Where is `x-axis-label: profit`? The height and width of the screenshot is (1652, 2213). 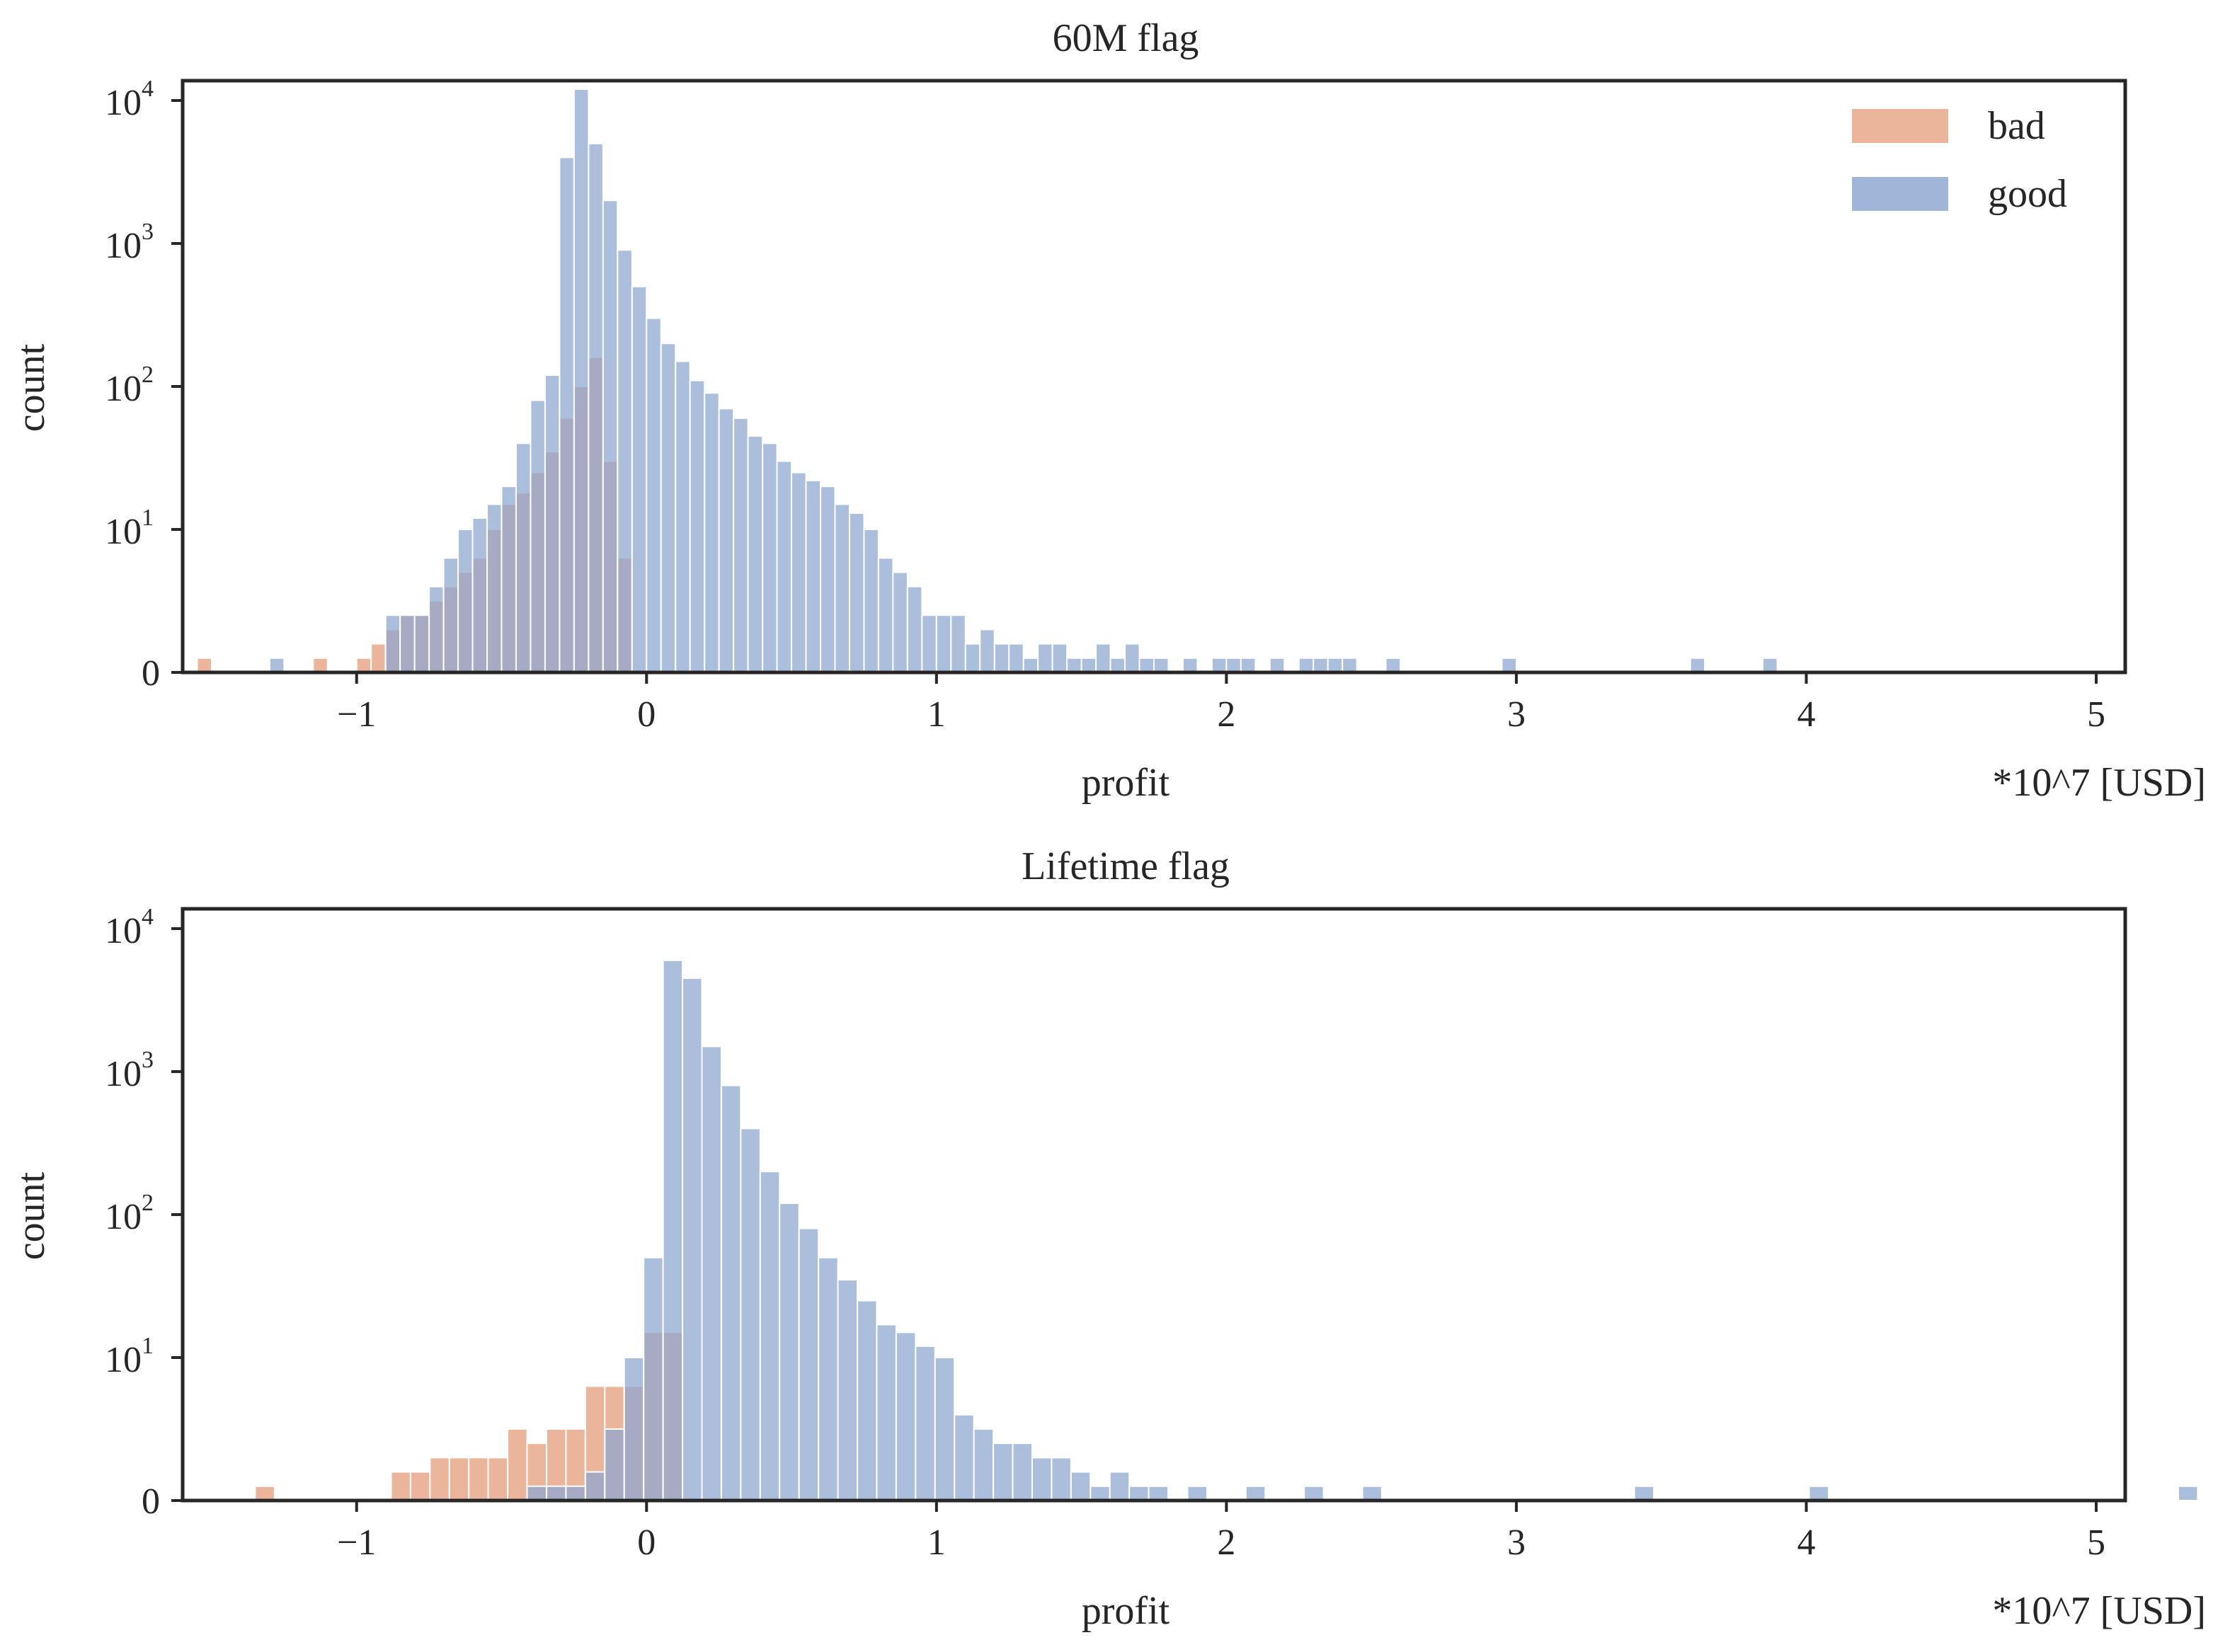 x-axis-label: profit is located at coordinates (1126, 783).